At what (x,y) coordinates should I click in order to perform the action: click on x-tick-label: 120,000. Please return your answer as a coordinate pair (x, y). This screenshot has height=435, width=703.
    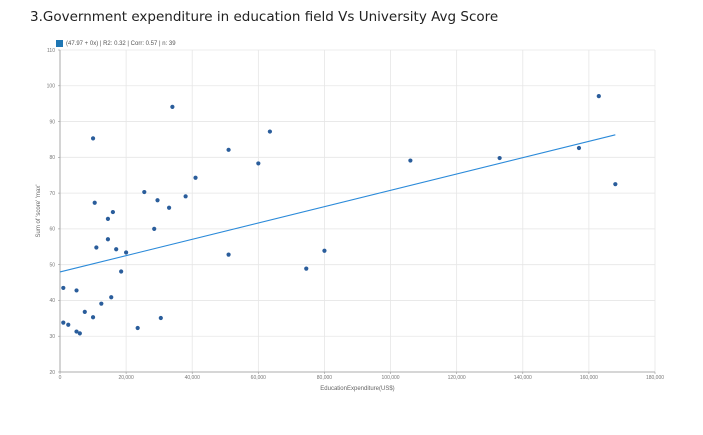
    Looking at the image, I should click on (457, 378).